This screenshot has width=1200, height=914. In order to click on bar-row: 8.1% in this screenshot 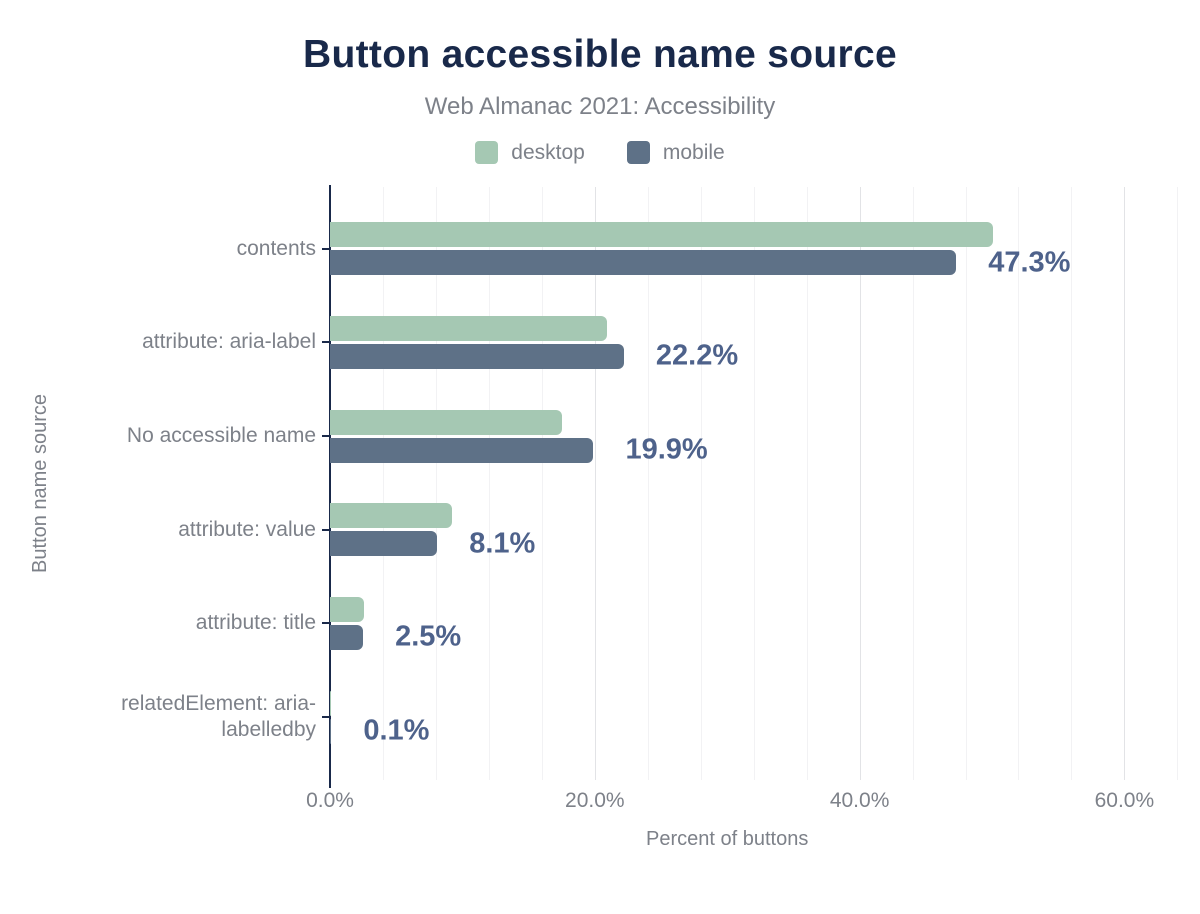, I will do `click(755, 530)`.